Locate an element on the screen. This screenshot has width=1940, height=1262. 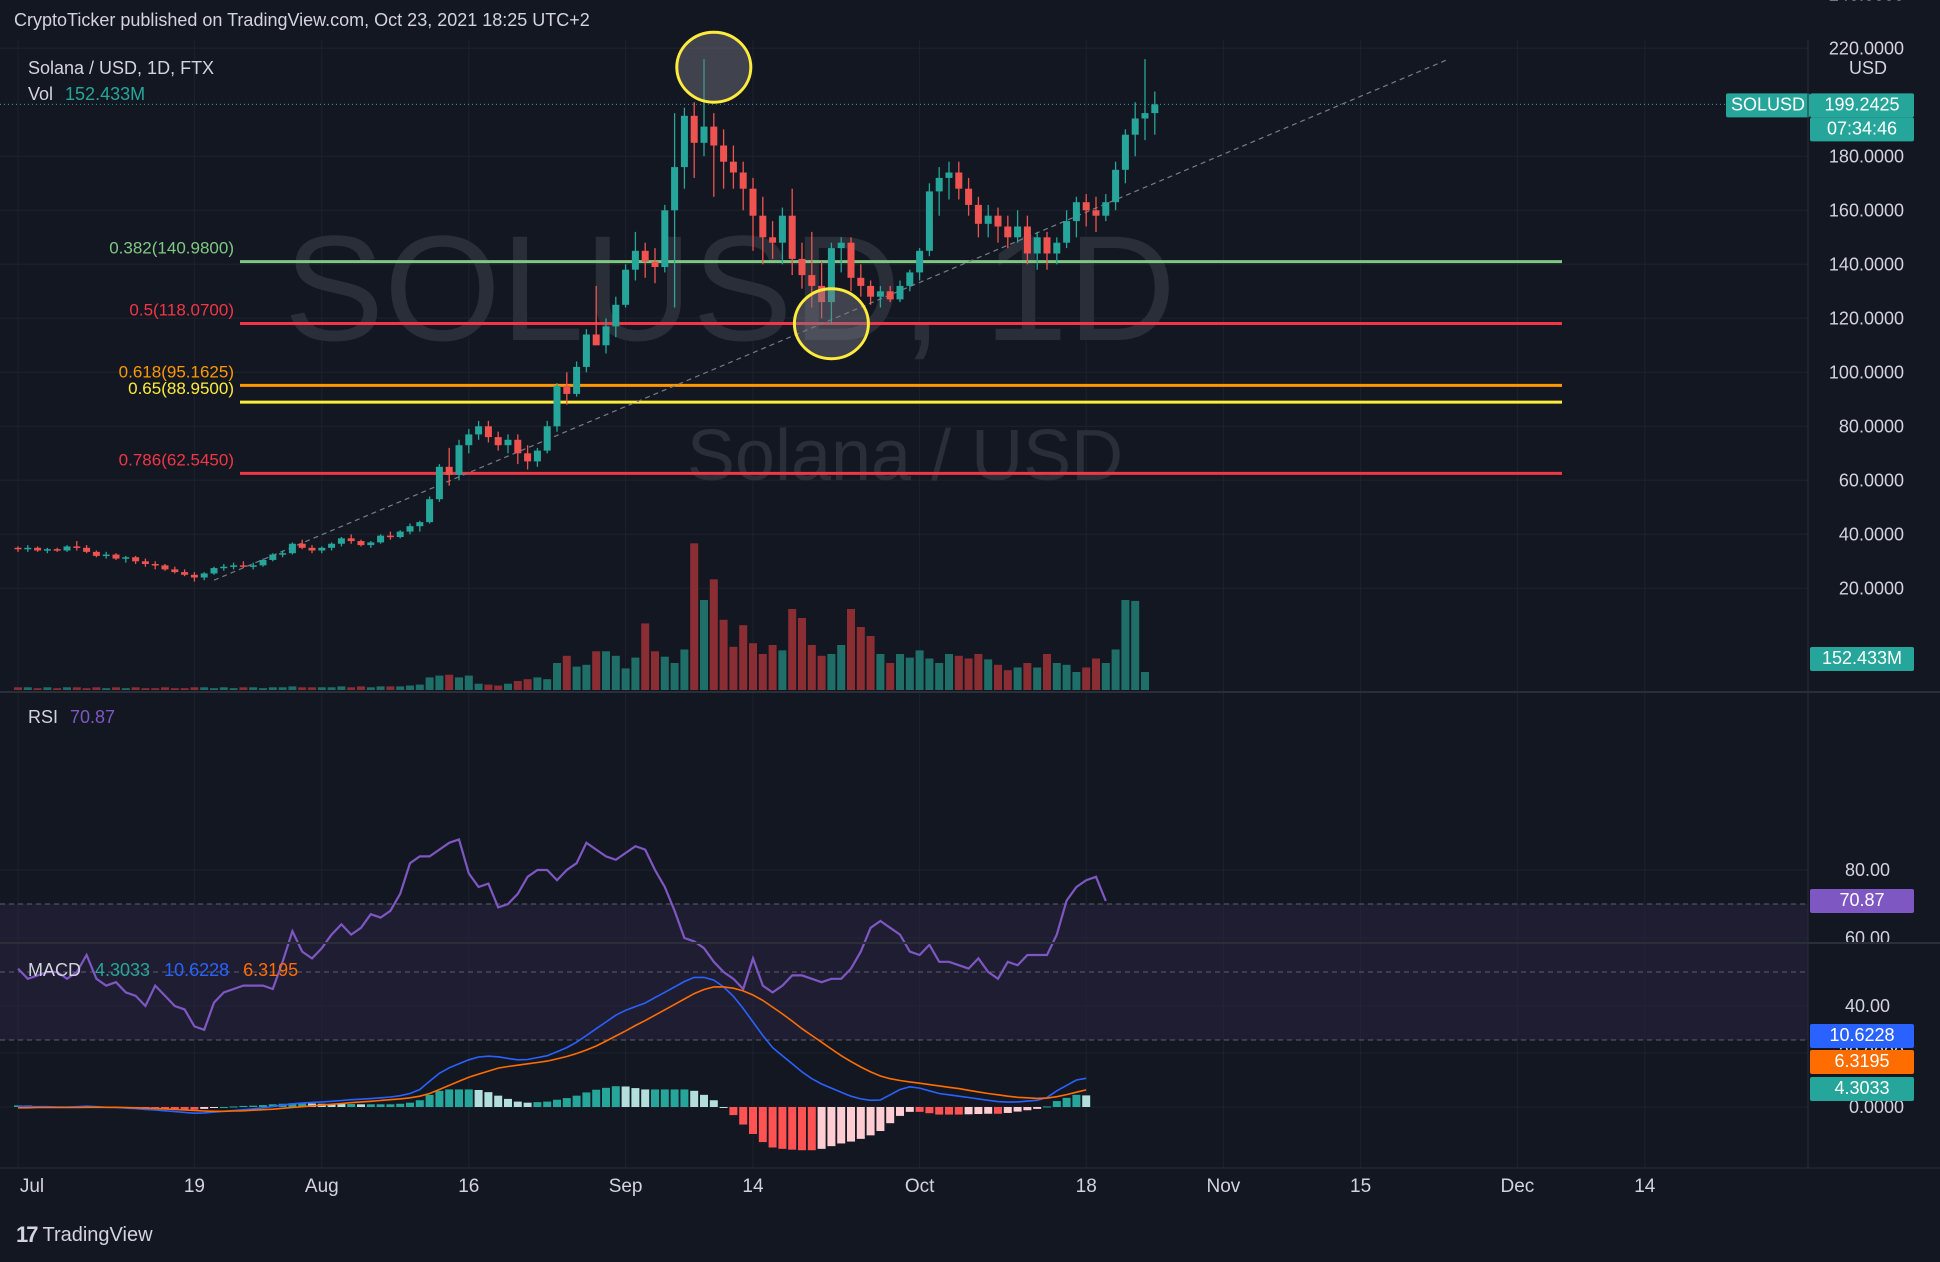
price-tick-6: 100.0000 is located at coordinates (1866, 372).